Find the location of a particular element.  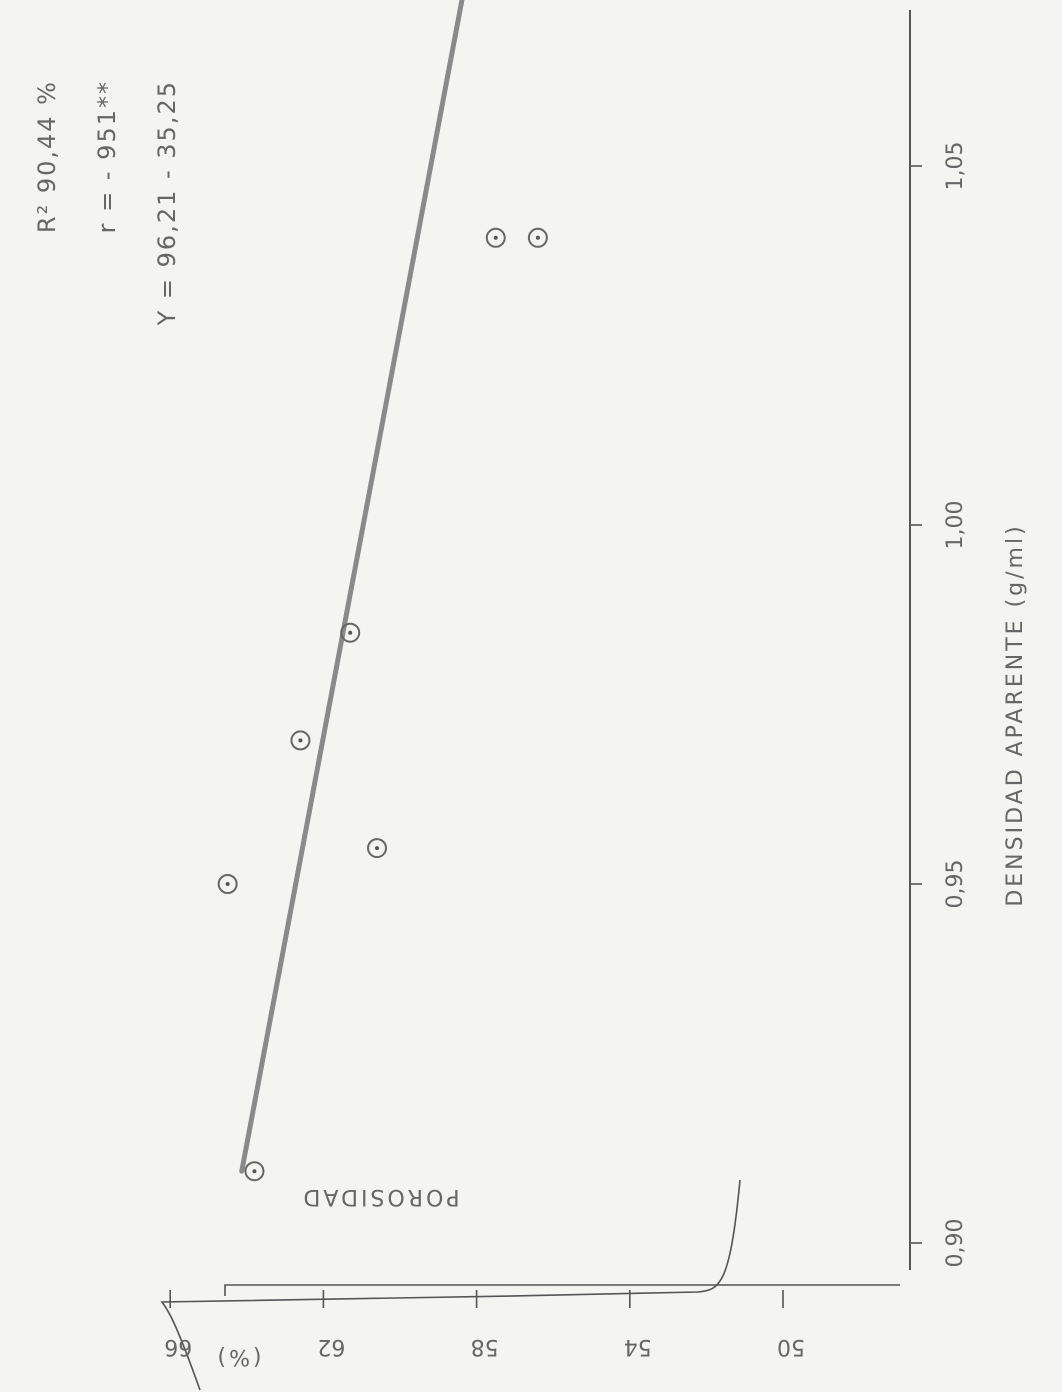

r-value-text: r = - 951** is located at coordinates (107, 156).